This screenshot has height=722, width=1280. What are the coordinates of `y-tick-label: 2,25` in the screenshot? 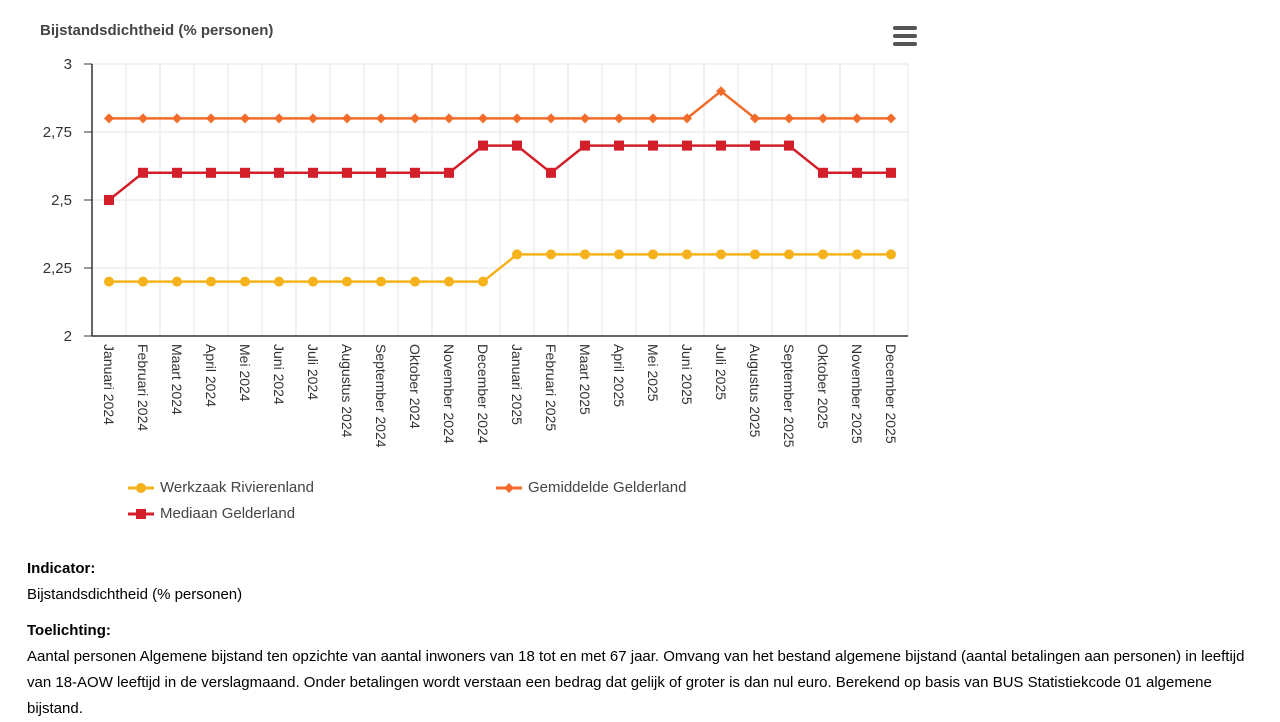 It's located at (57, 268).